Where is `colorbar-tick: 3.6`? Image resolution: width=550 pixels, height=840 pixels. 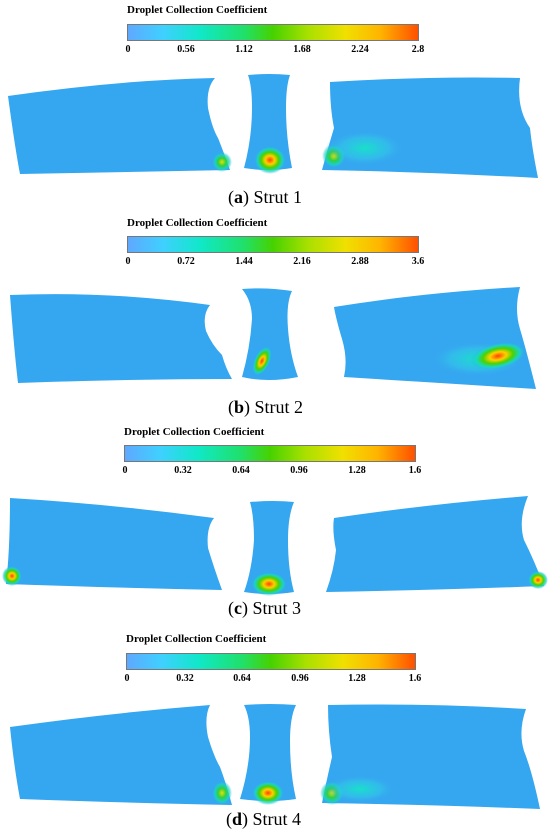 colorbar-tick: 3.6 is located at coordinates (418, 261).